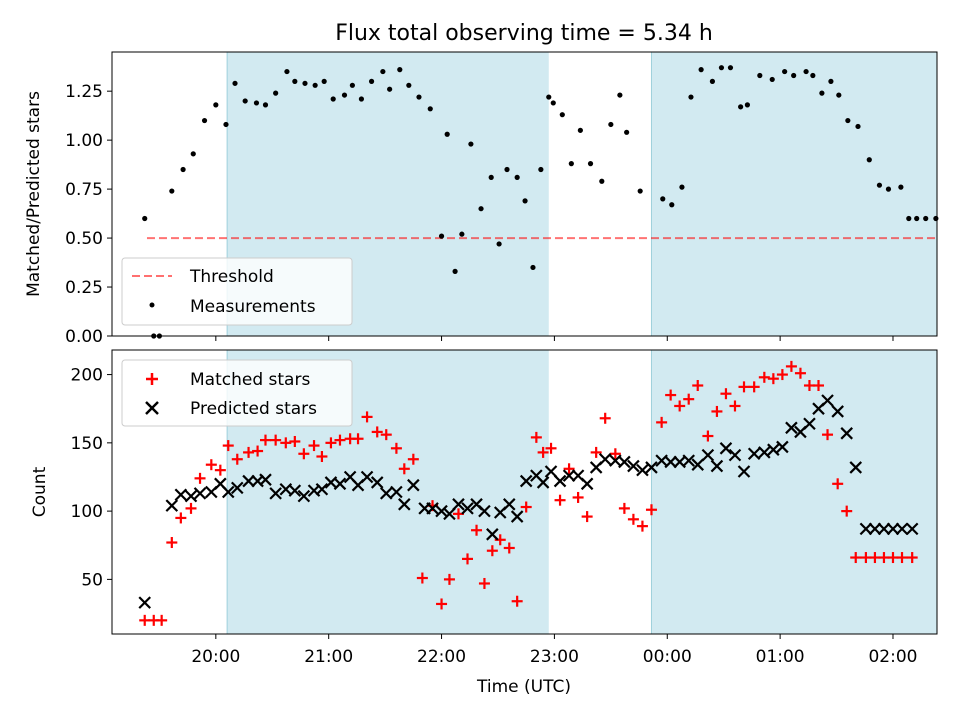 The image size is (960, 720). I want to click on x-tick-label: 21:00, so click(328, 657).